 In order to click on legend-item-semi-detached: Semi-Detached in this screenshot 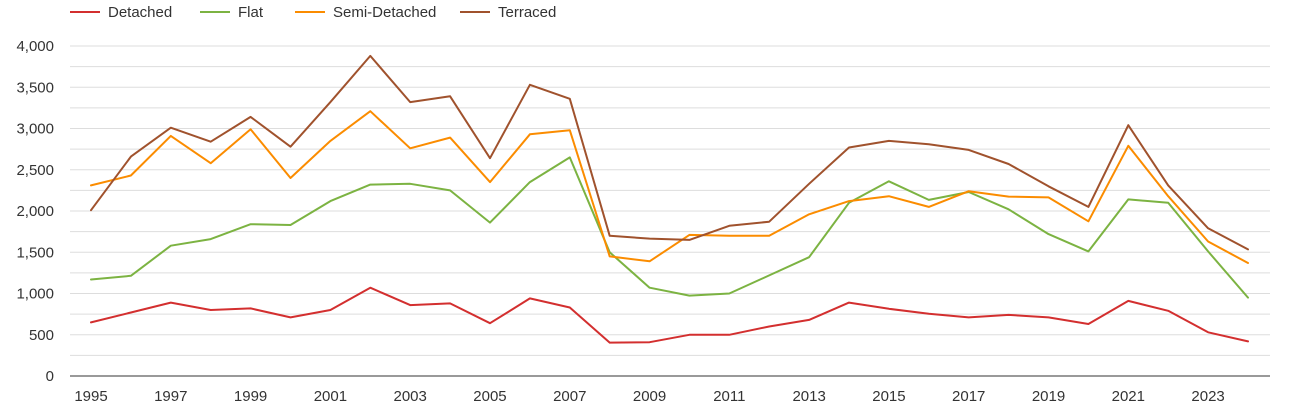, I will do `click(365, 12)`.